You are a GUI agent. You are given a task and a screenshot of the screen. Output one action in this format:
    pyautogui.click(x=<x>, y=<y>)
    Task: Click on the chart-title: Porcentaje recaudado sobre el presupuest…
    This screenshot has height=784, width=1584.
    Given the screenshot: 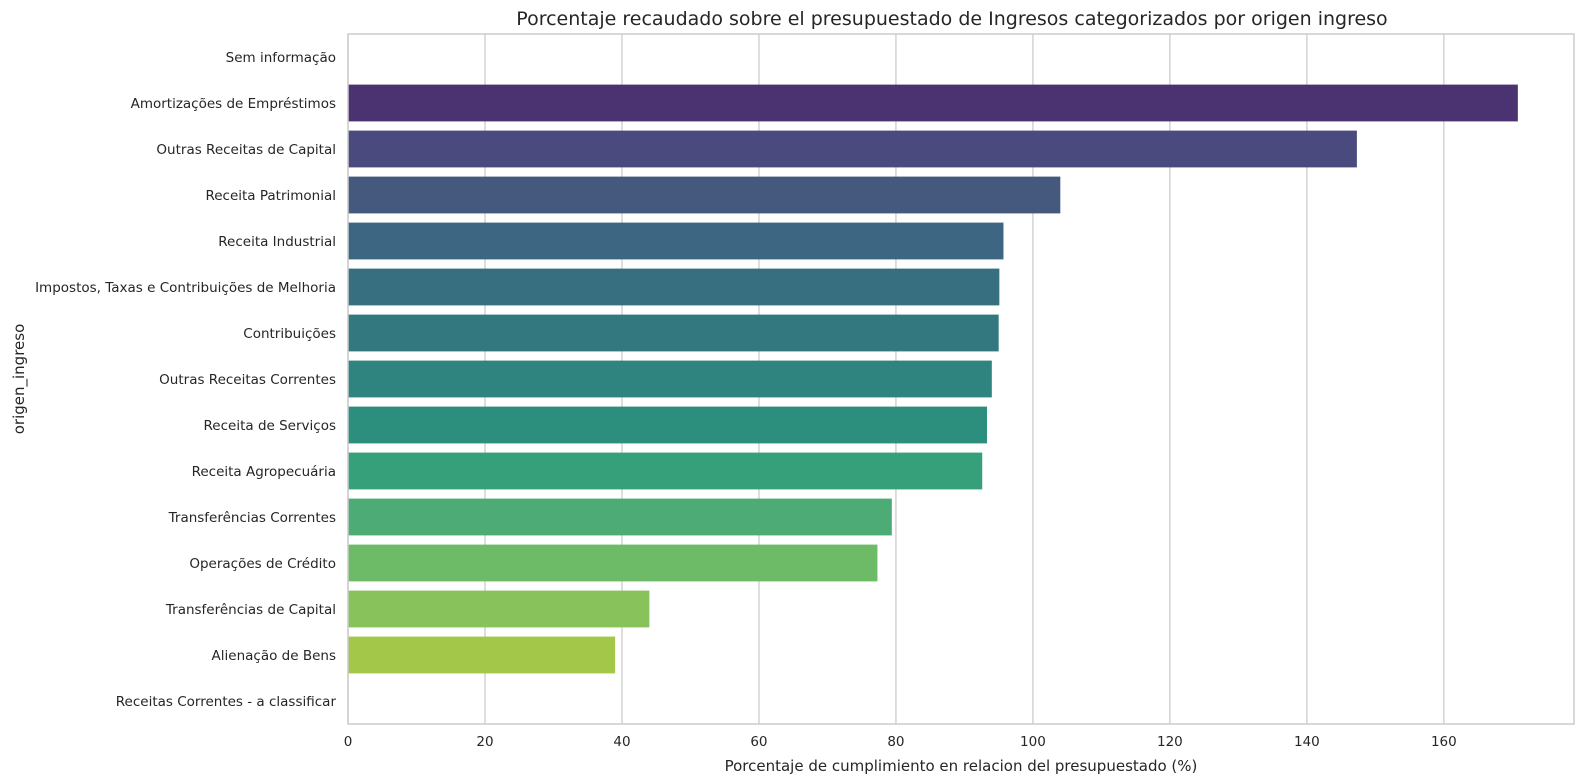 What is the action you would take?
    pyautogui.click(x=951, y=19)
    